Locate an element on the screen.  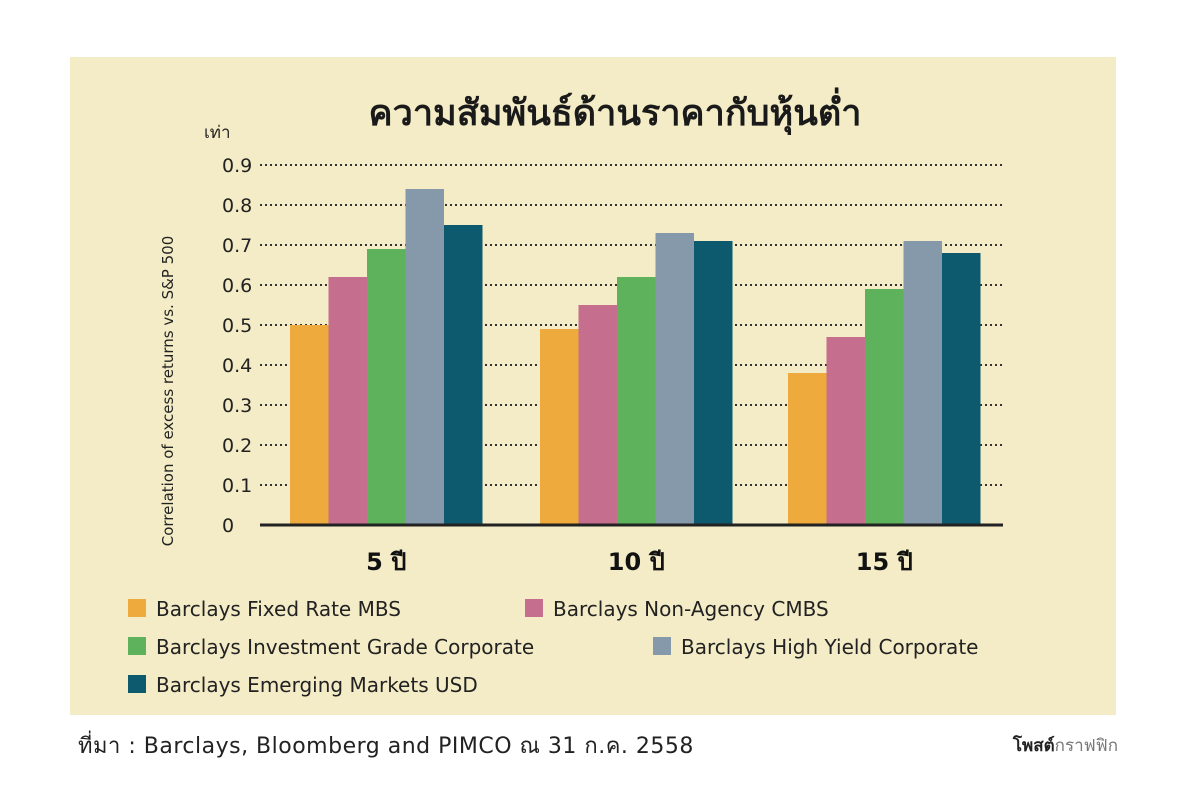
y-tick-label: 0.7 is located at coordinates (237, 246).